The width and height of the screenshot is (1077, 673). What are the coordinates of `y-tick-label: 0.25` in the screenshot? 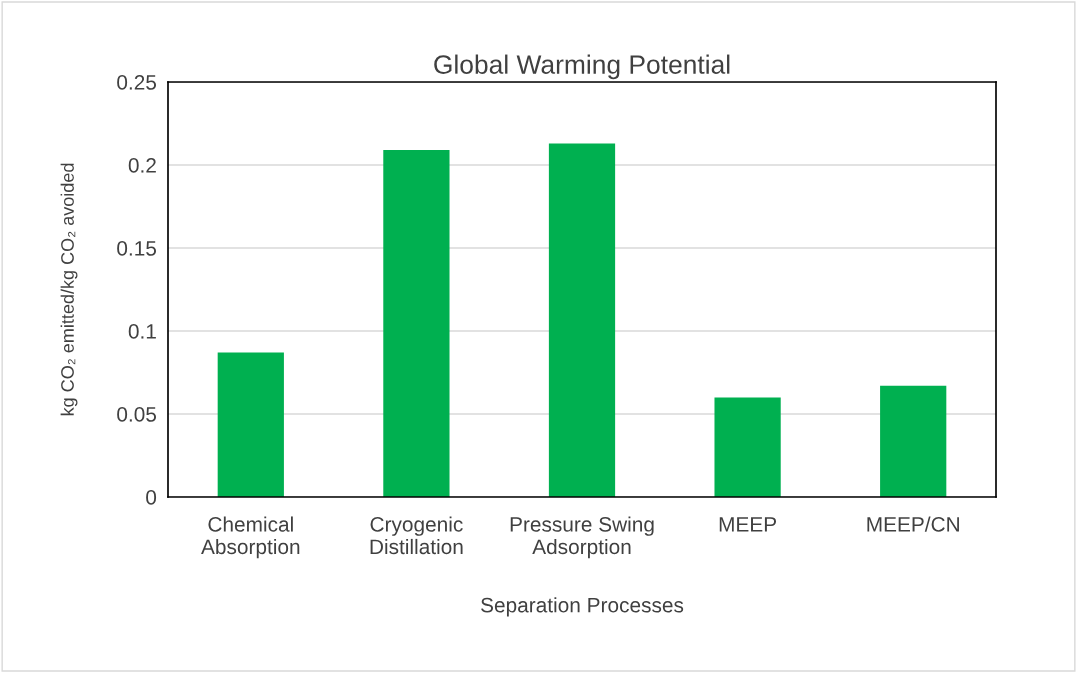 It's located at (137, 82).